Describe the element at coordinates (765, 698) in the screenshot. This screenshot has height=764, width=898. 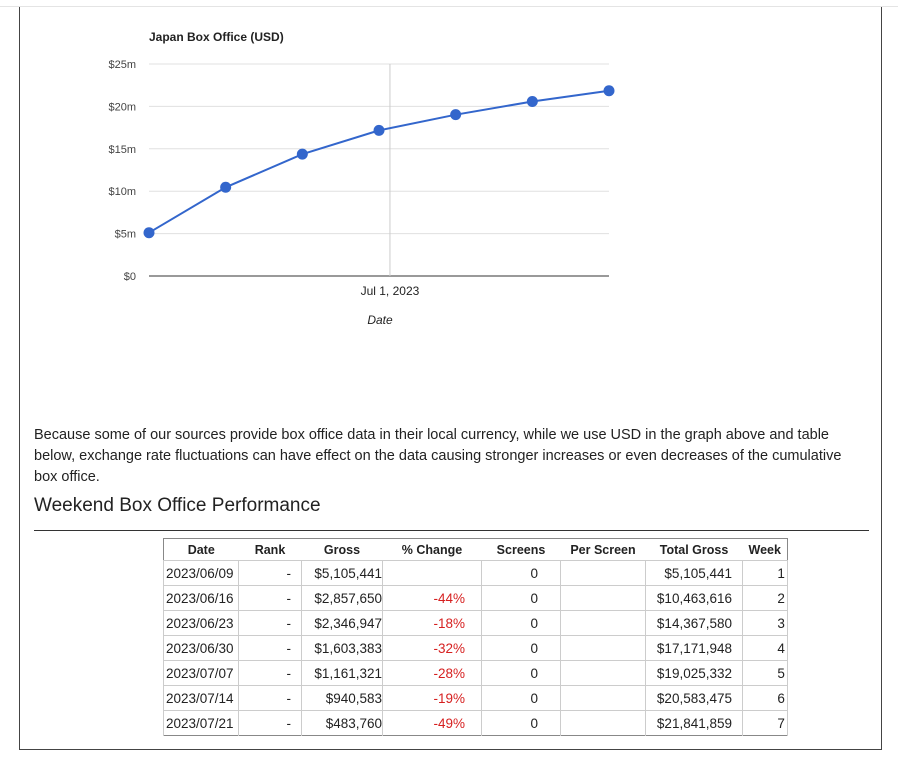
I see `cell-week: 6` at that location.